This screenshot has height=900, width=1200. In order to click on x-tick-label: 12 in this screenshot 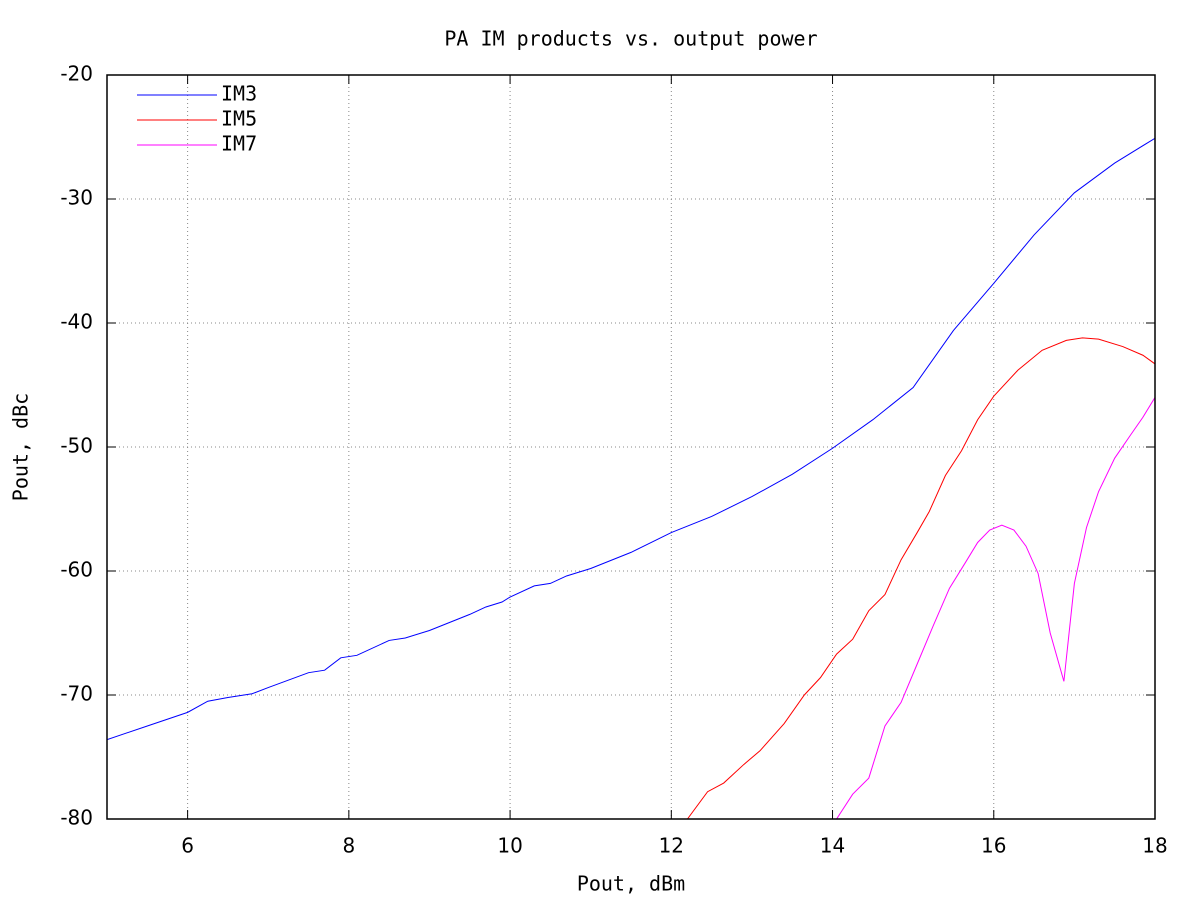, I will do `click(671, 846)`.